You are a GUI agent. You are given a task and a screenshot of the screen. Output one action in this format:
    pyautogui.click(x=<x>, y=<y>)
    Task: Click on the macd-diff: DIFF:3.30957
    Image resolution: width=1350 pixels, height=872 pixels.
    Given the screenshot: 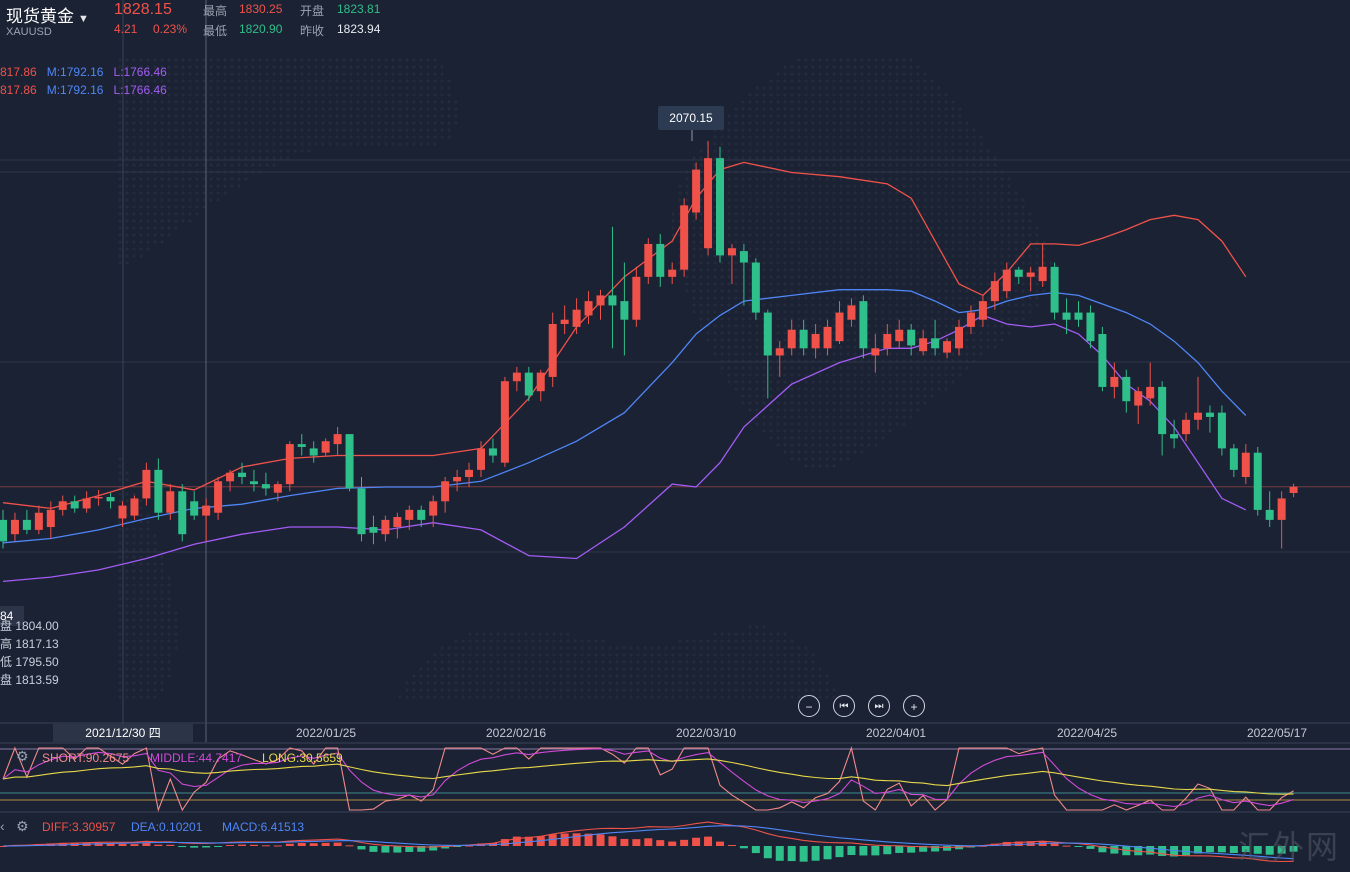 What is the action you would take?
    pyautogui.click(x=79, y=827)
    